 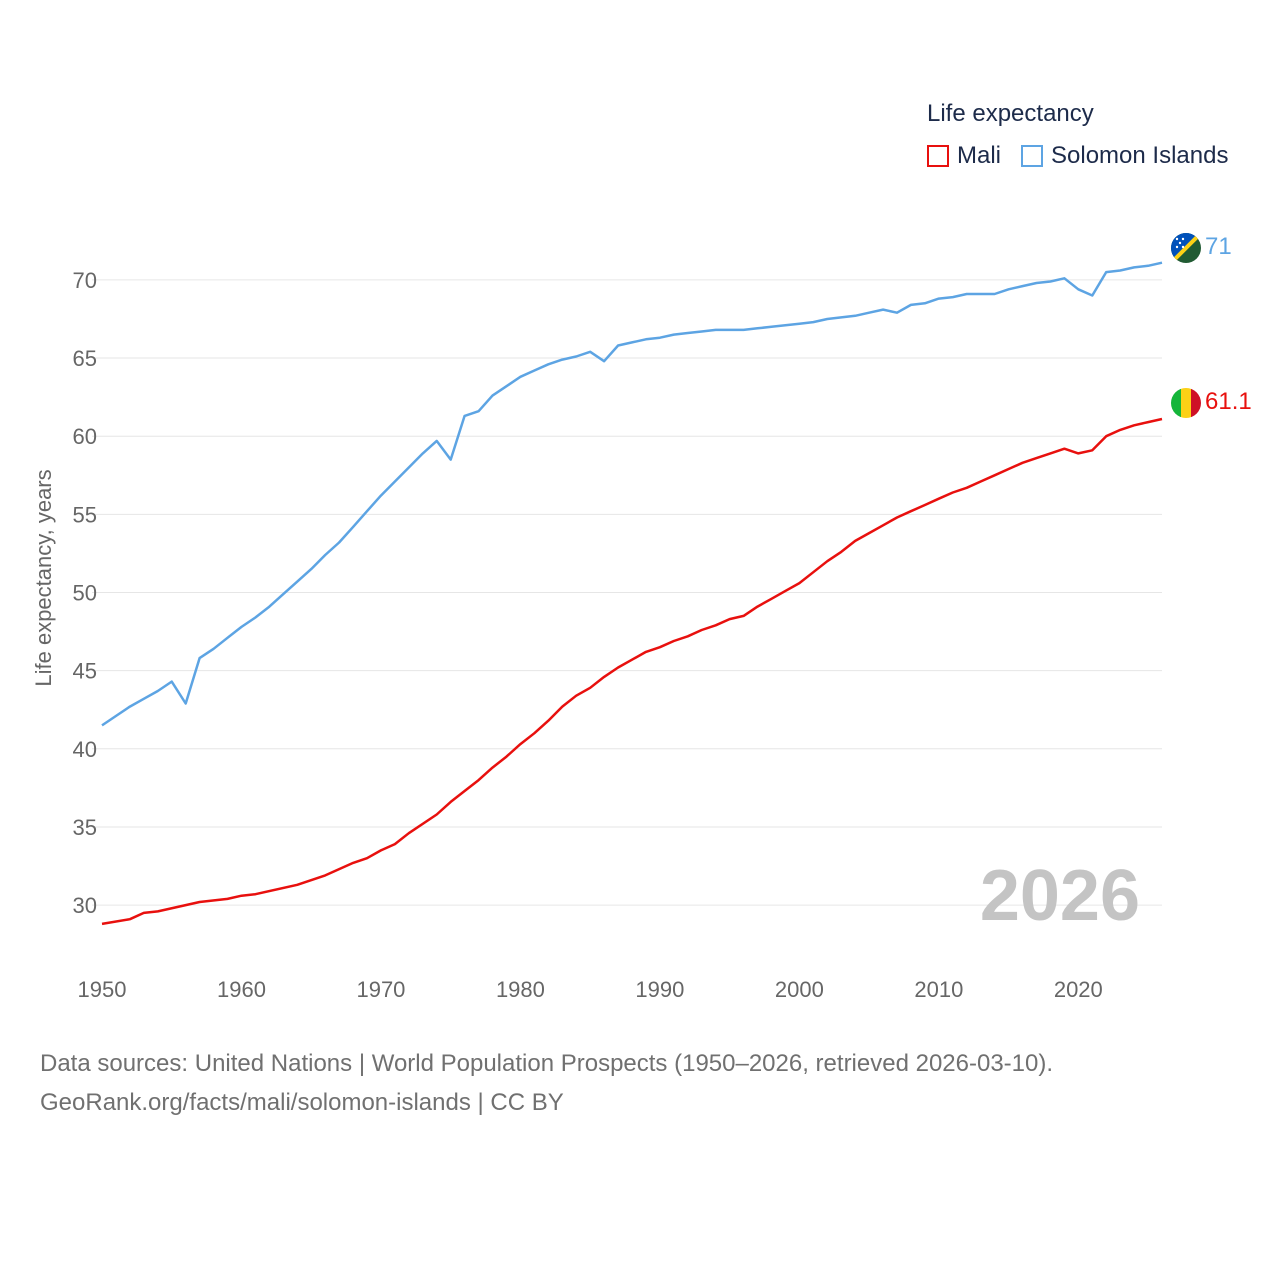 I want to click on x-tick-label: 1950, so click(x=102, y=989).